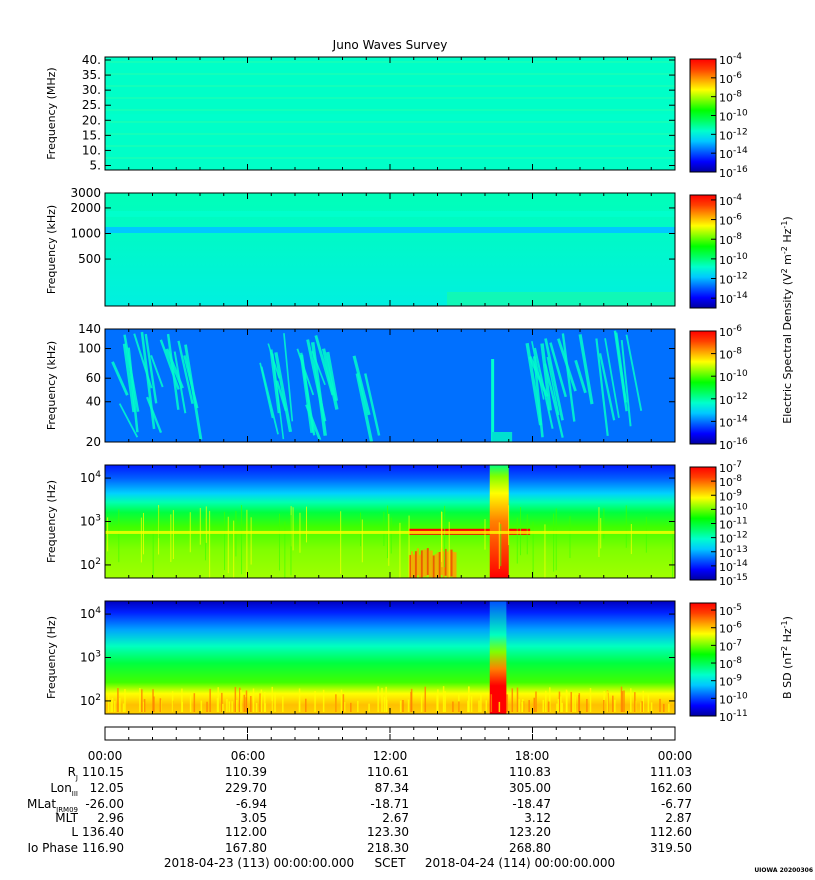  Describe the element at coordinates (390, 744) in the screenshot. I see `time-axis: 00:00 06:00 12:00 18:00 00:00` at that location.